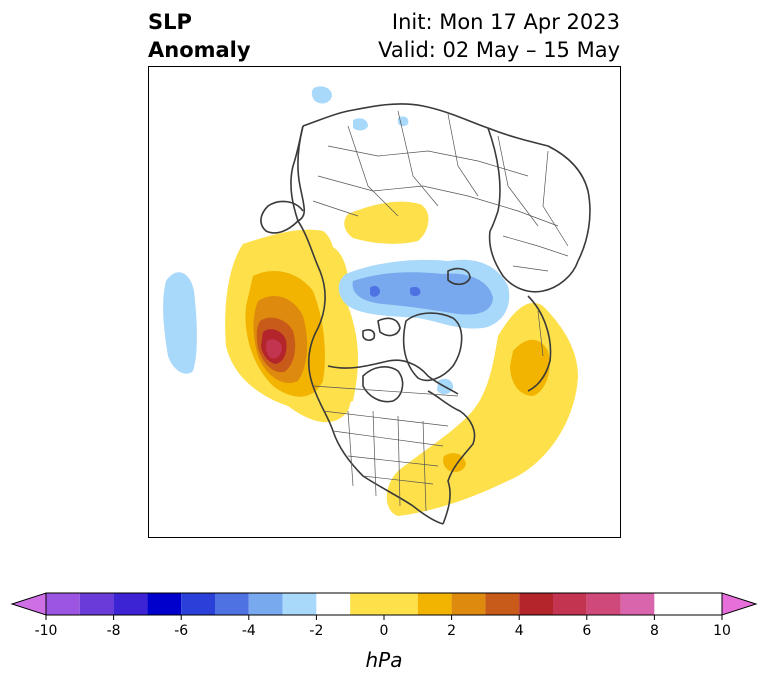 This screenshot has width=768, height=684. What do you see at coordinates (199, 50) in the screenshot?
I see `title-line-2: Anomaly` at bounding box center [199, 50].